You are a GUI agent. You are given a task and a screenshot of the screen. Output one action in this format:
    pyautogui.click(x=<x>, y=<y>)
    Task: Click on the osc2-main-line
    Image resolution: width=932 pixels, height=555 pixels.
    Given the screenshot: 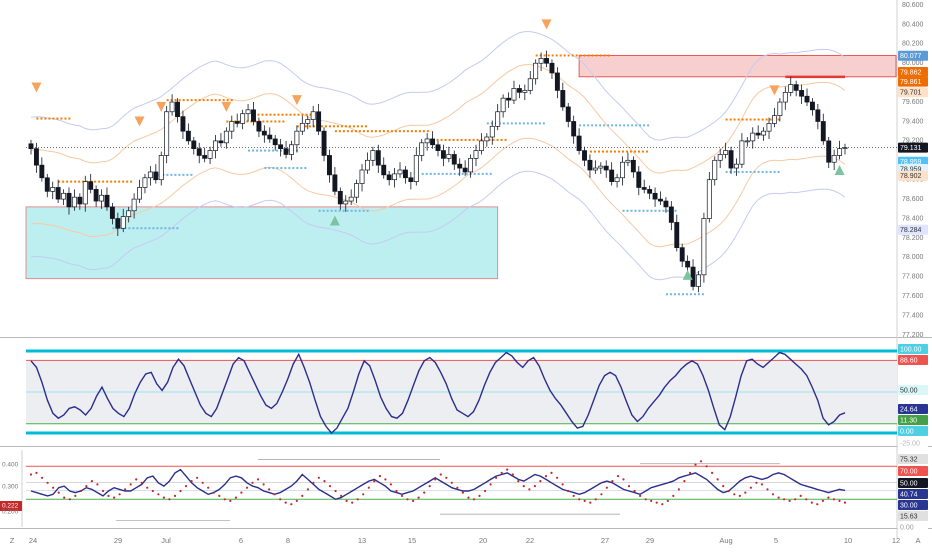 What is the action you would take?
    pyautogui.click(x=438, y=484)
    